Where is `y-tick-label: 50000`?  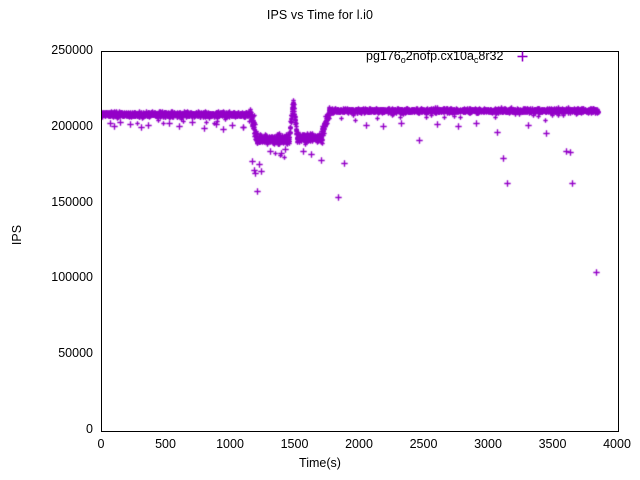 y-tick-label: 50000 is located at coordinates (75, 353).